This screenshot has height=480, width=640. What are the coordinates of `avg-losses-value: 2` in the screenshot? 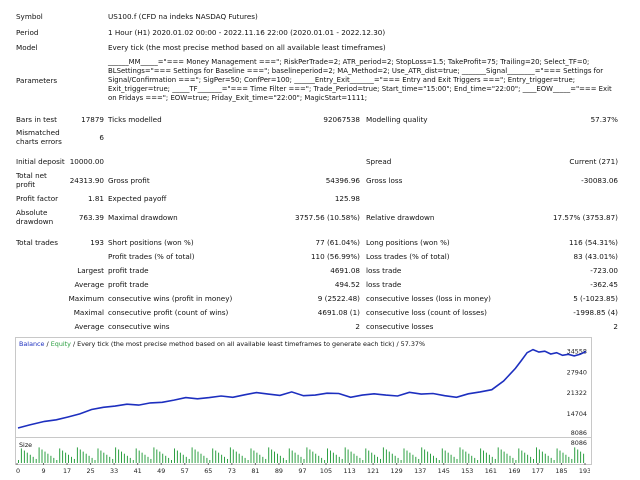 It's located at (615, 326).